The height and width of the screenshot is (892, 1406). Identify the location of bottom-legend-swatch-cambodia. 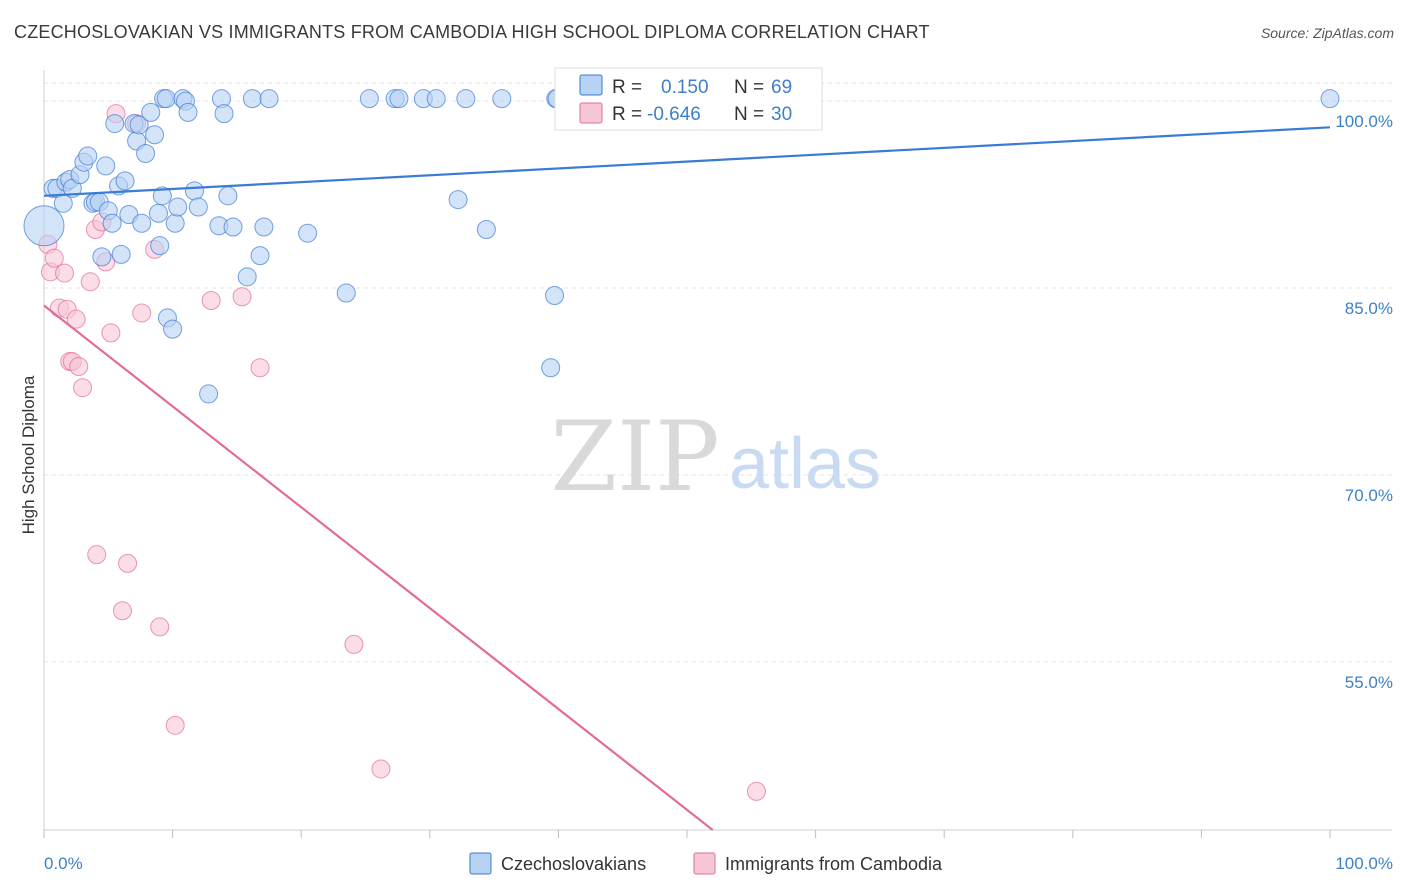
(704, 863).